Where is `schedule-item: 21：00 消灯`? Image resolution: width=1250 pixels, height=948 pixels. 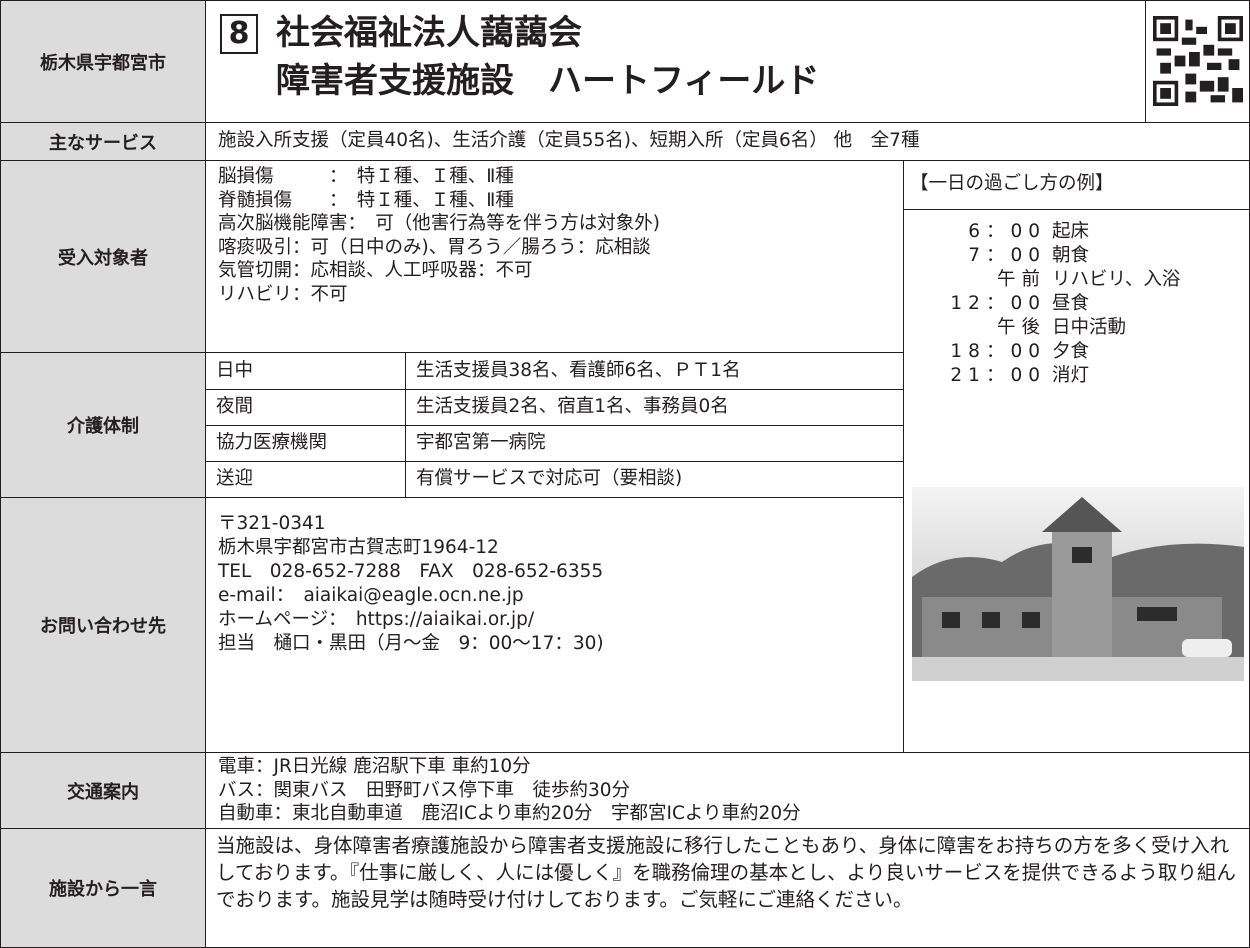
schedule-item: 21：00 消灯 is located at coordinates (1076, 376).